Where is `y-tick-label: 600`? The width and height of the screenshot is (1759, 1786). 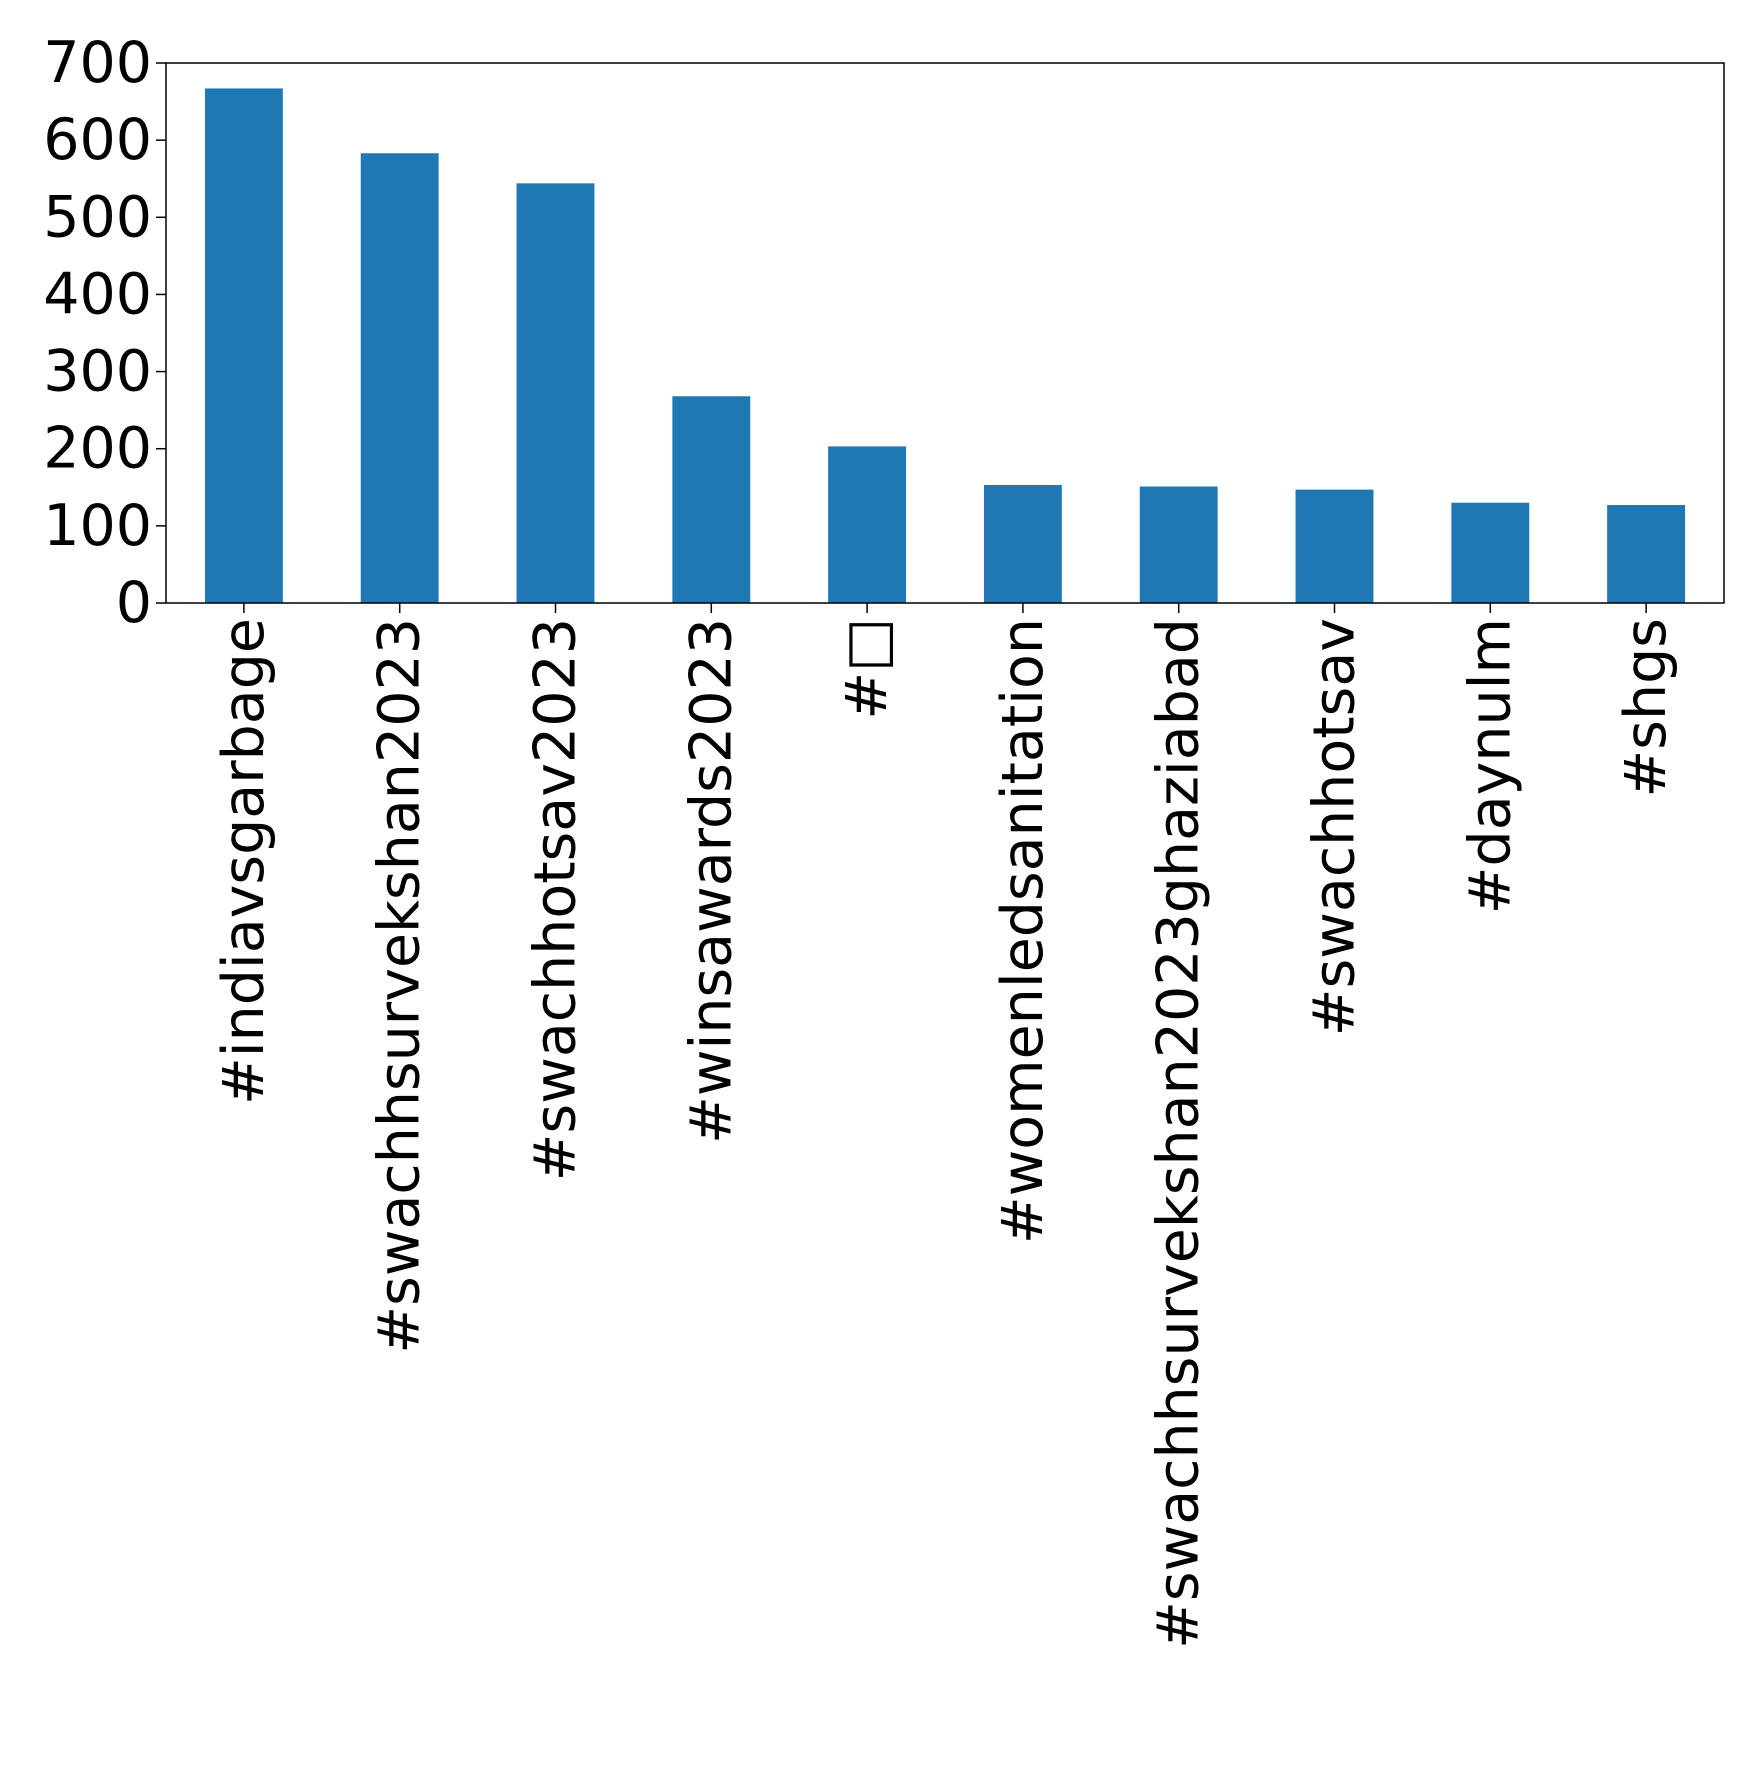
y-tick-label: 600 is located at coordinates (97, 140).